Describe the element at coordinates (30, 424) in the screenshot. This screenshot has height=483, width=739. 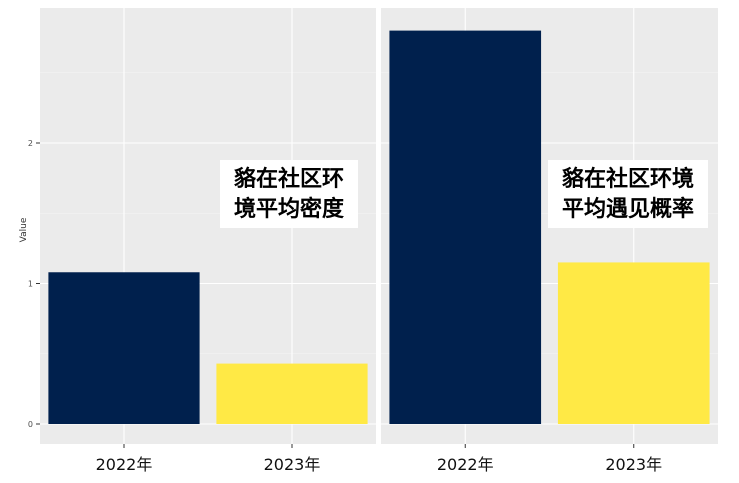
I see `y-tick-label: 0` at that location.